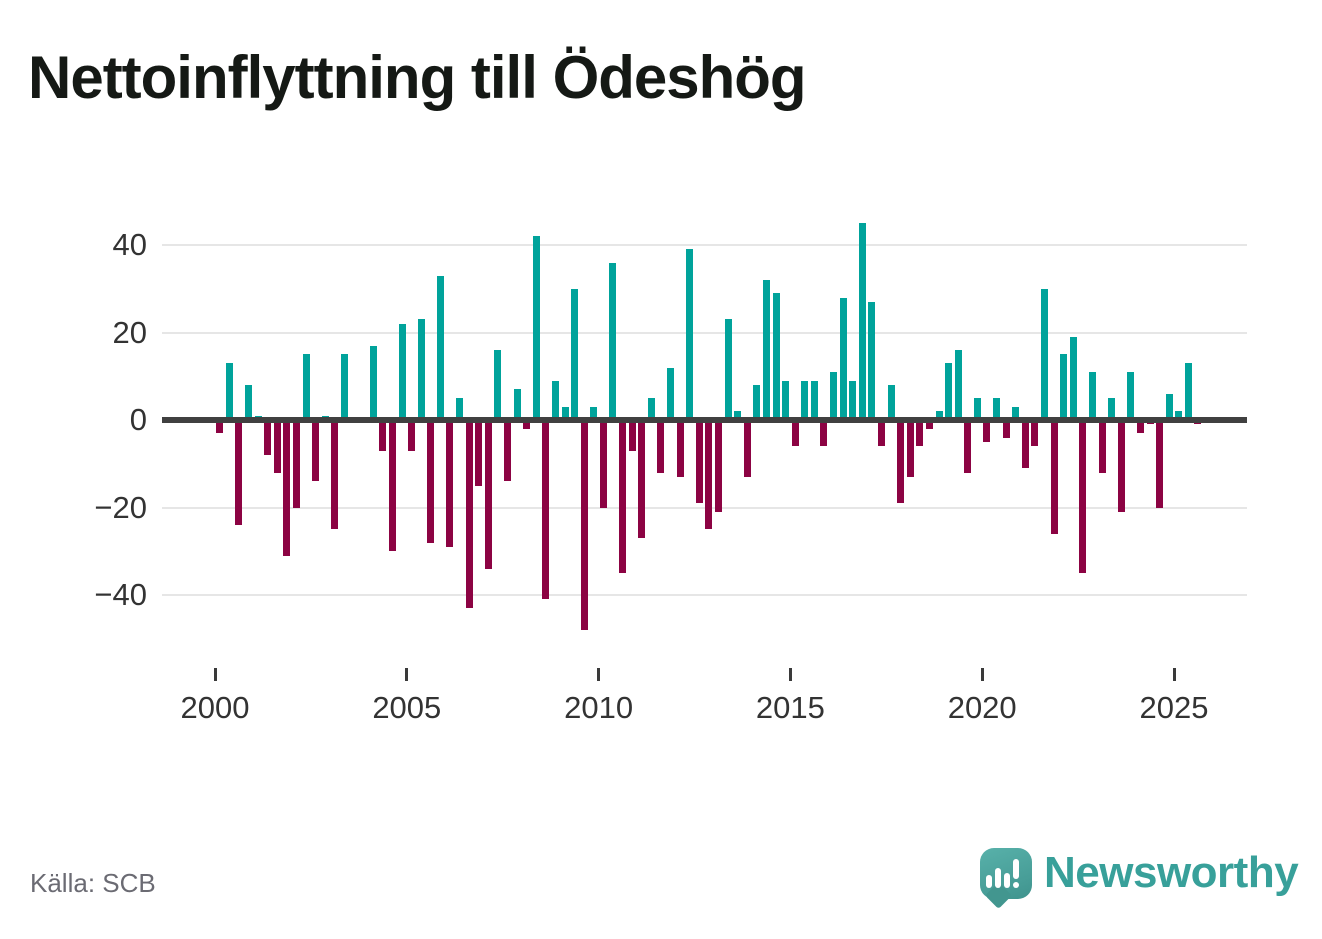 The height and width of the screenshot is (939, 1322). What do you see at coordinates (1174, 707) in the screenshot?
I see `x-axis-tick-label: 2025` at bounding box center [1174, 707].